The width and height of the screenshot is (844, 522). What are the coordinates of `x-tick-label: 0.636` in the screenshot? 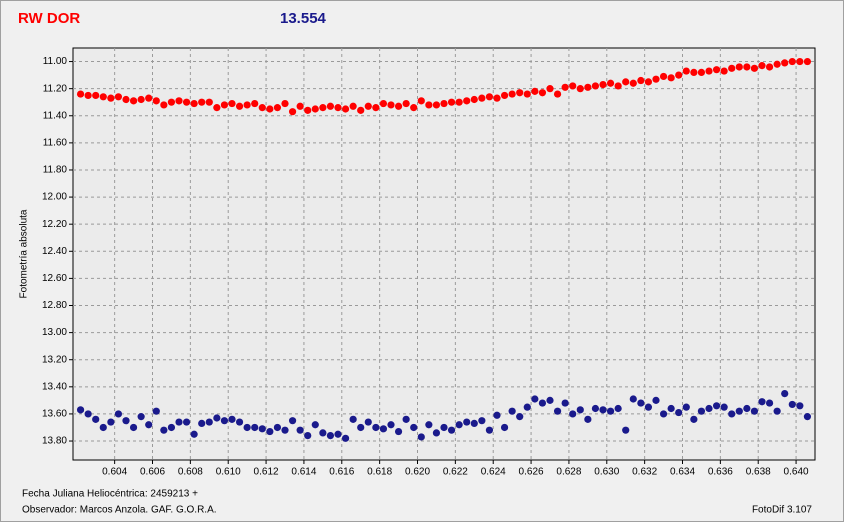 It's located at (720, 472).